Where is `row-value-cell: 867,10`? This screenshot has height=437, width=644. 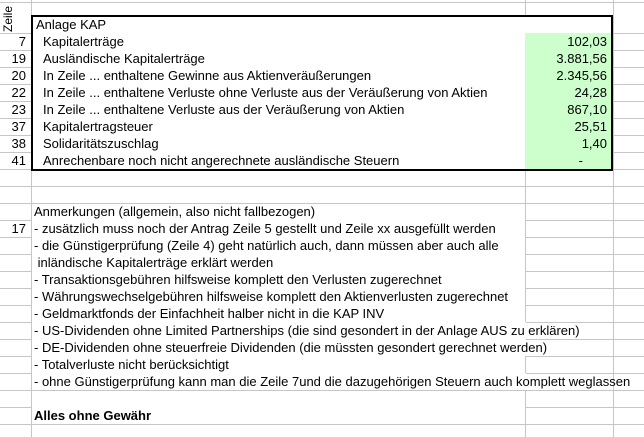
row-value-cell: 867,10 is located at coordinates (568, 109).